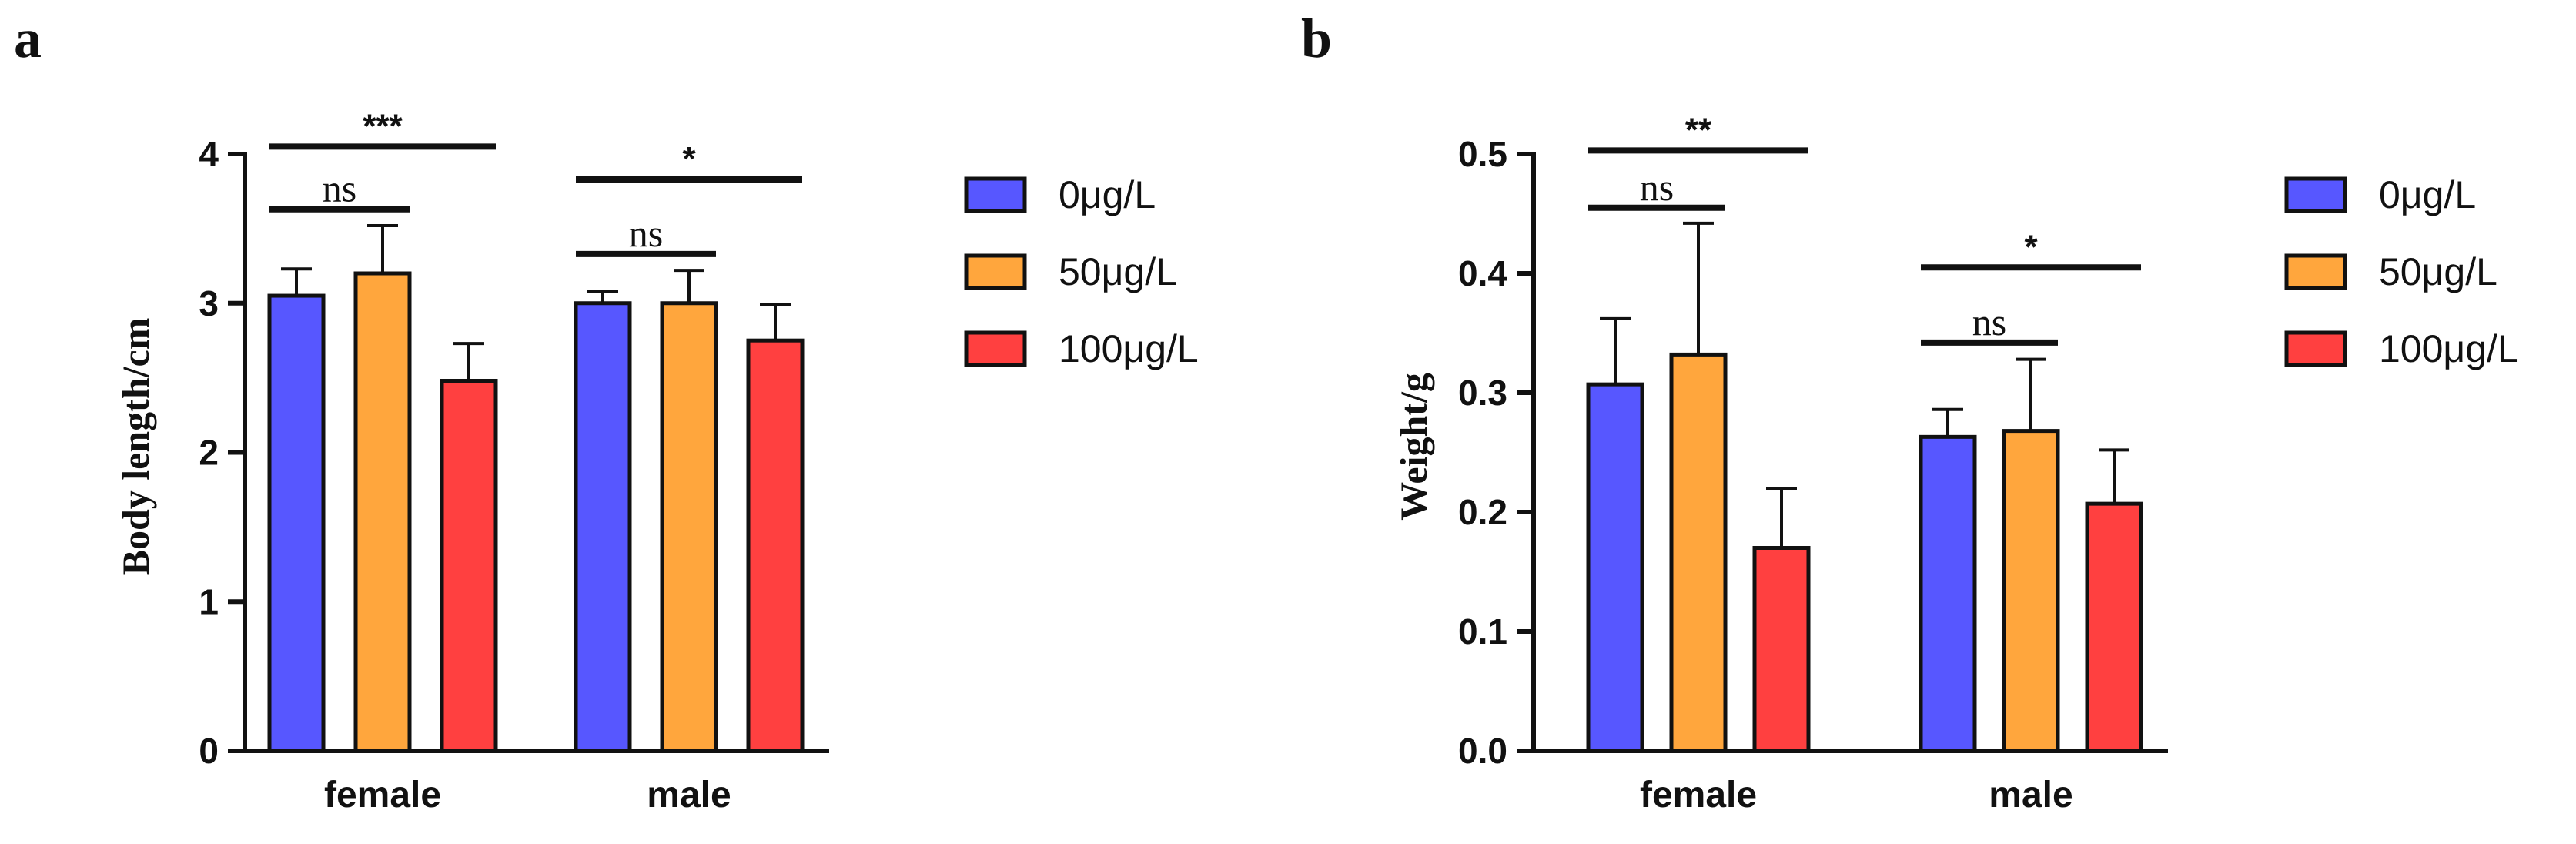 This screenshot has width=2576, height=844. Describe the element at coordinates (136, 447) in the screenshot. I see `panel-a-y-axis-label: Body length/cm` at that location.